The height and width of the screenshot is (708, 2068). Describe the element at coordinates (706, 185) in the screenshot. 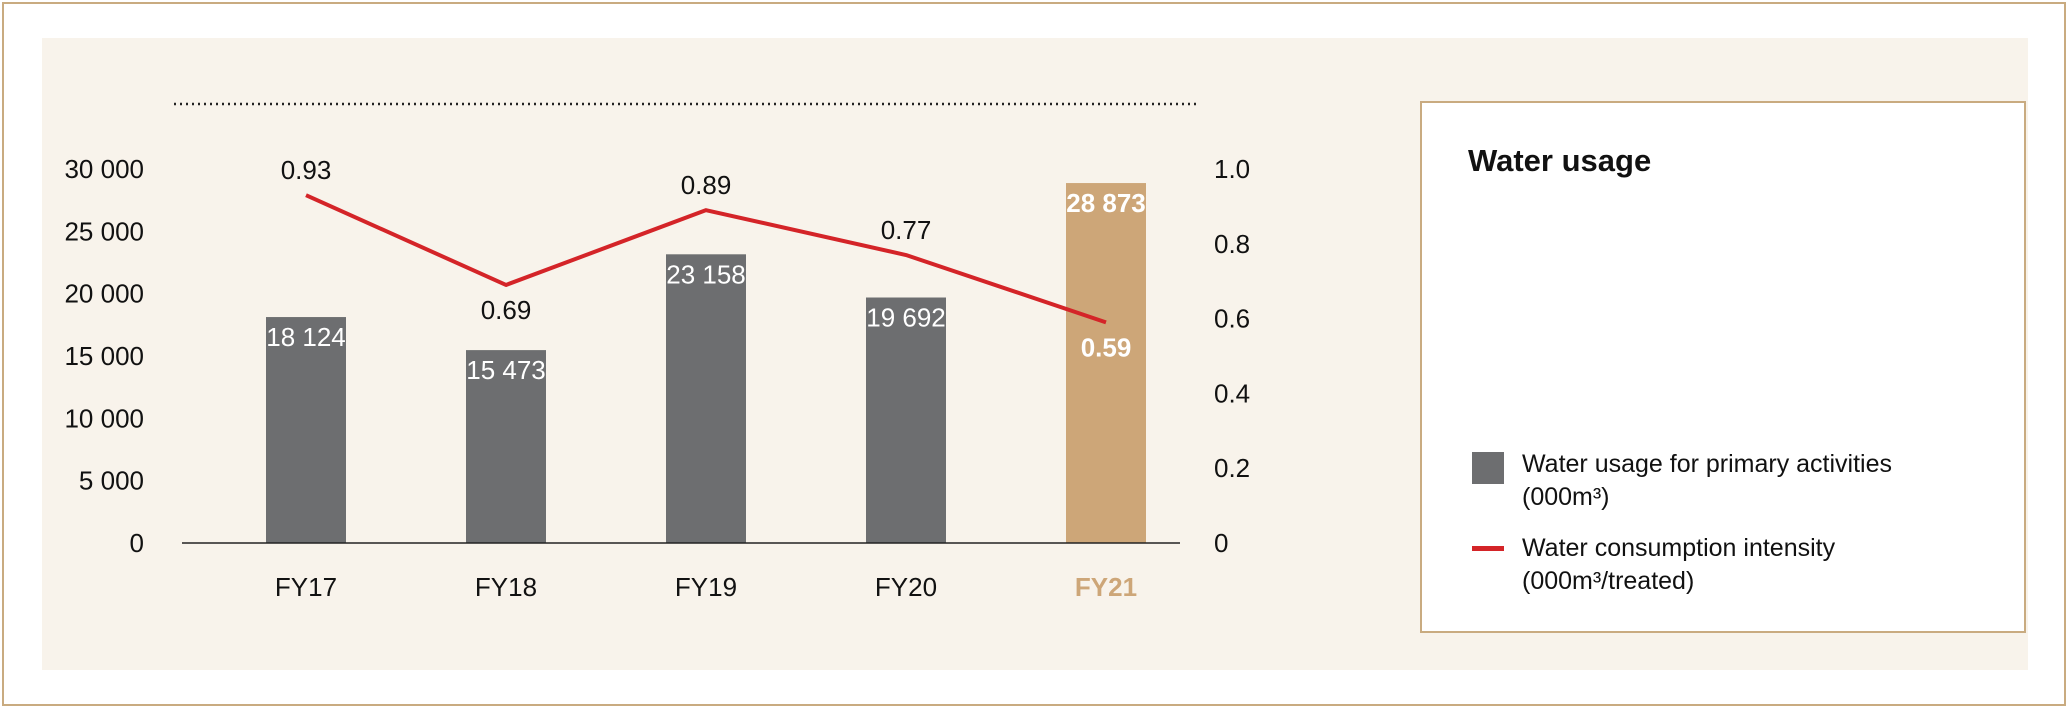

I see `line-value-label: 0.89` at that location.